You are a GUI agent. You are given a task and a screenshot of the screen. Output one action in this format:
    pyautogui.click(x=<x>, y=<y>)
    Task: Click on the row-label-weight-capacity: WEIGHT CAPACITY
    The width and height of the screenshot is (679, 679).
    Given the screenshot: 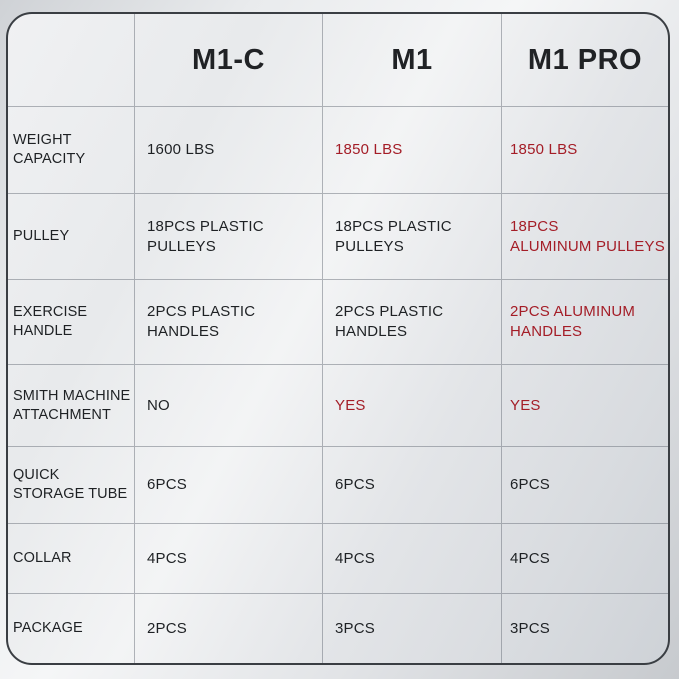 What is the action you would take?
    pyautogui.click(x=71, y=149)
    